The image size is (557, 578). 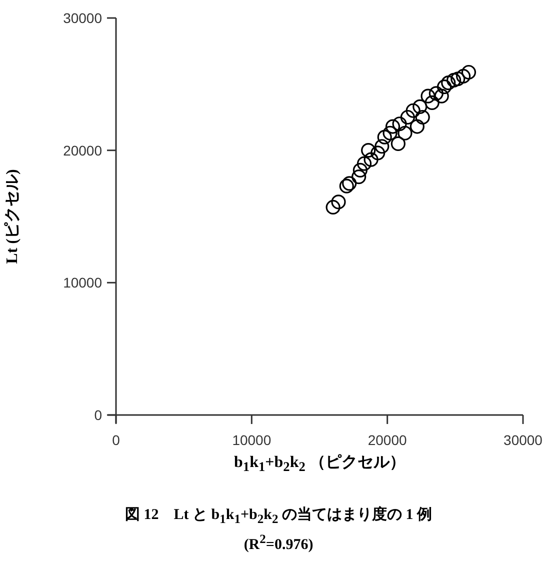 I want to click on x-tick-label: 10000, so click(x=252, y=440).